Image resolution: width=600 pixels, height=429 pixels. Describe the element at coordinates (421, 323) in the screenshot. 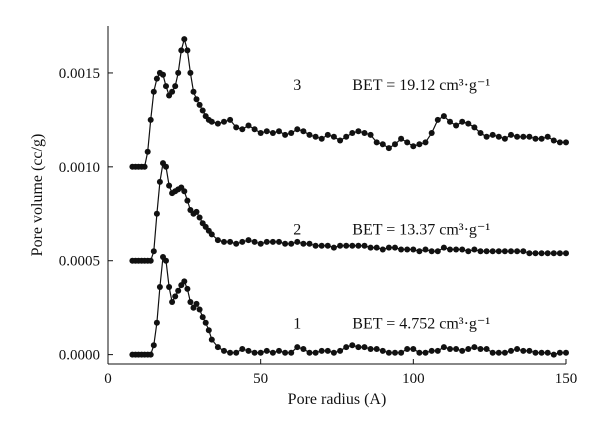

I see `series-1-bet-label: BET = 4.752 cm³·g⁻¹` at that location.